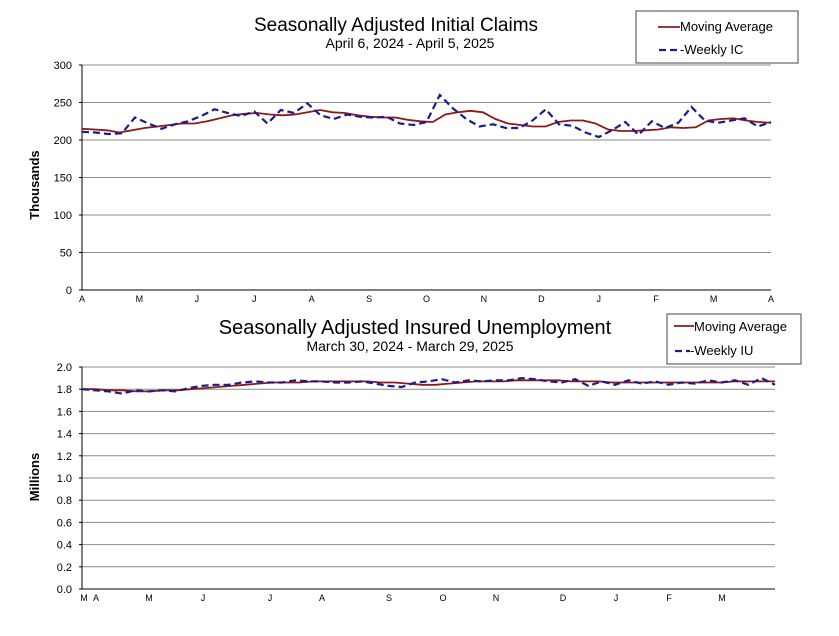 This screenshot has width=839, height=636. What do you see at coordinates (726, 26) in the screenshot?
I see `chart1-legend-moving-average-label: Moving Average` at bounding box center [726, 26].